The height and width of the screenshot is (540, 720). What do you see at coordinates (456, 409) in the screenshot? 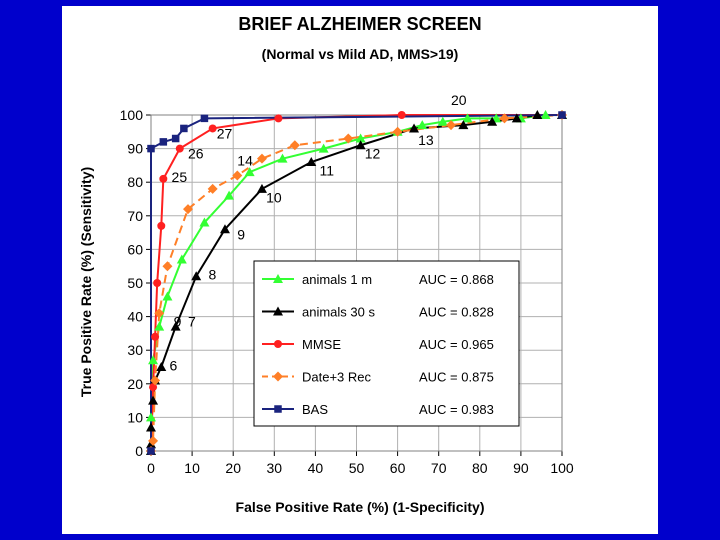
I see `legend-auc: AUC = 0.983` at bounding box center [456, 409].